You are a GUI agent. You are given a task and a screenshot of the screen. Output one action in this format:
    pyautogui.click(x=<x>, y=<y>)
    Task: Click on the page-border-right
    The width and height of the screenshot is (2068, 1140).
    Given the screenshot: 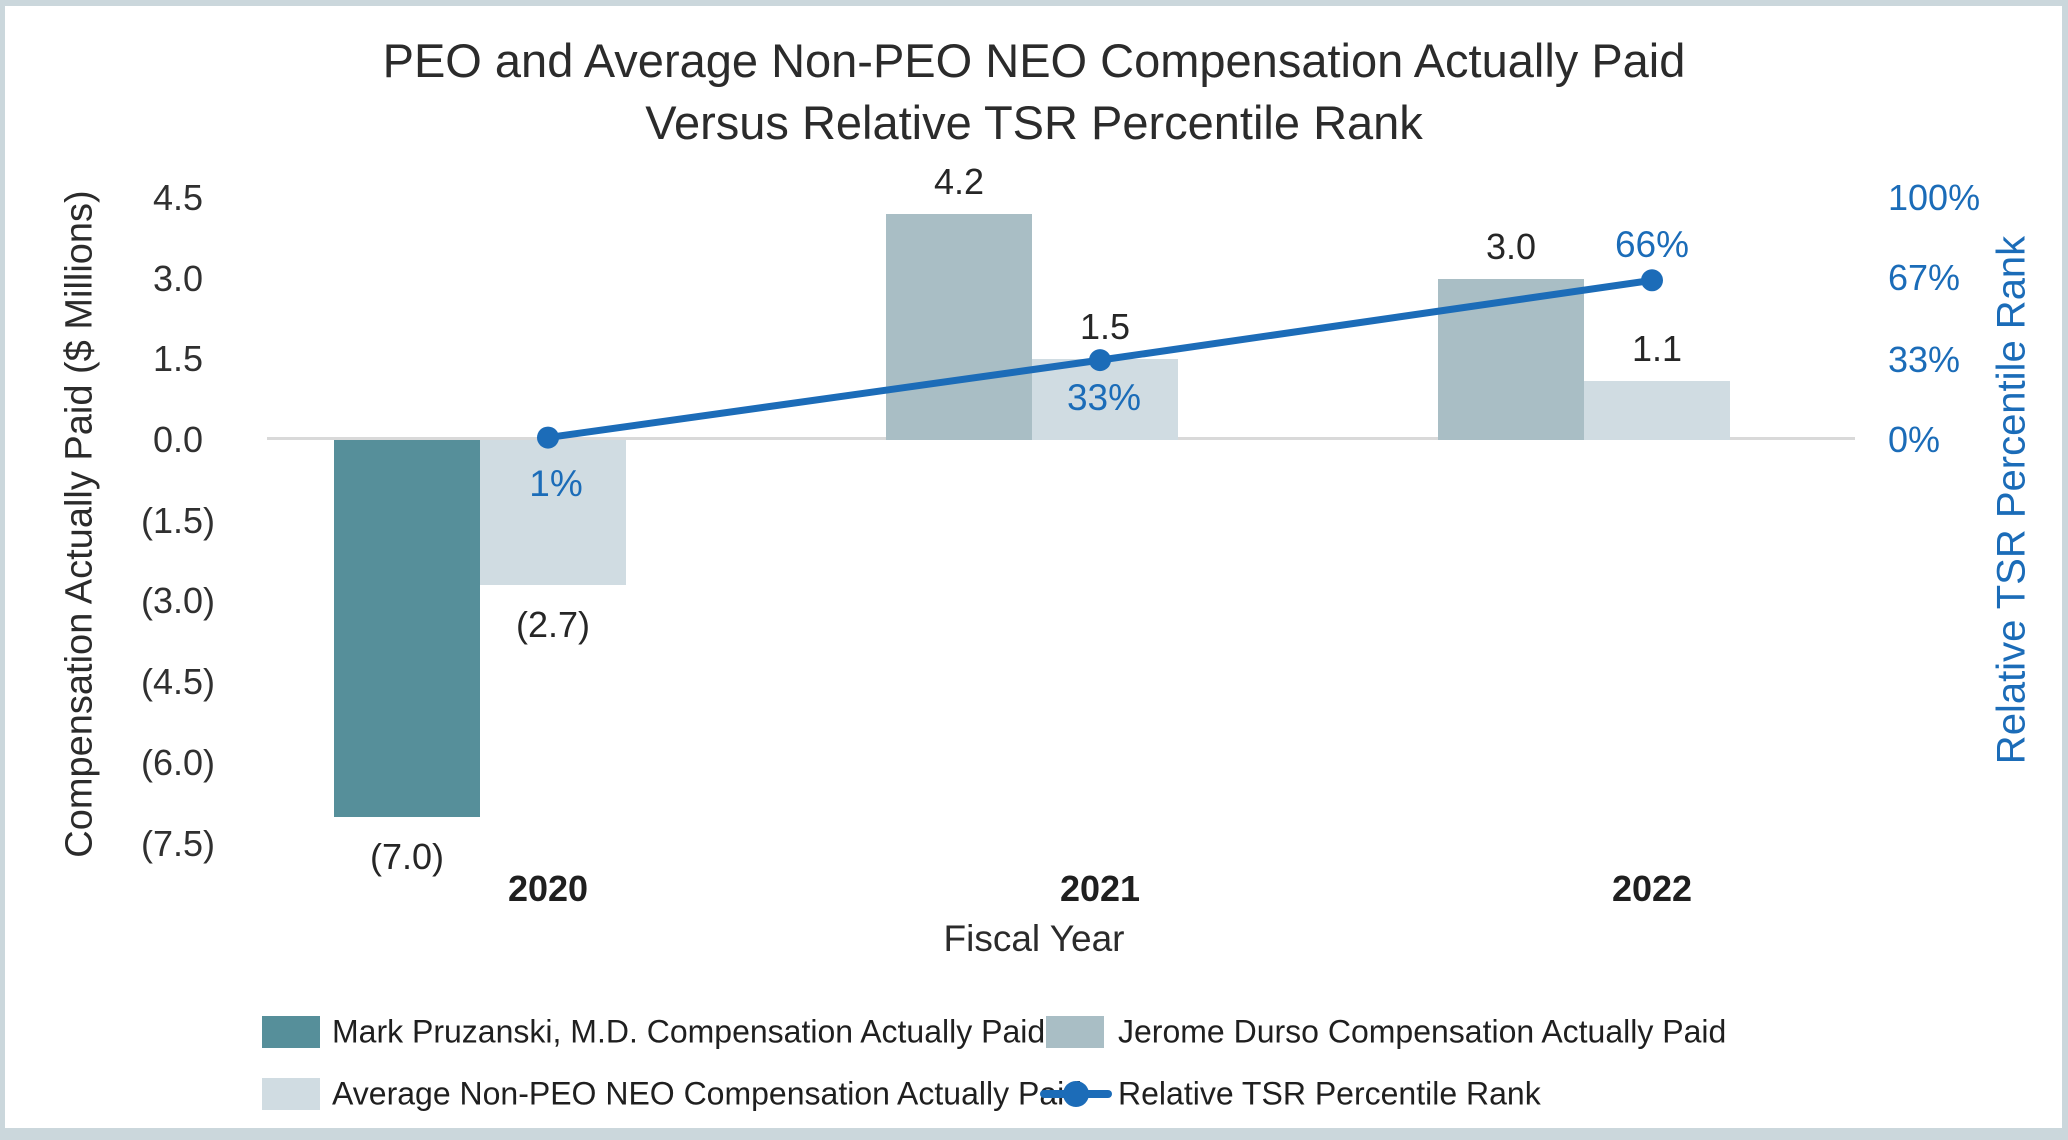 What is the action you would take?
    pyautogui.click(x=2065, y=570)
    